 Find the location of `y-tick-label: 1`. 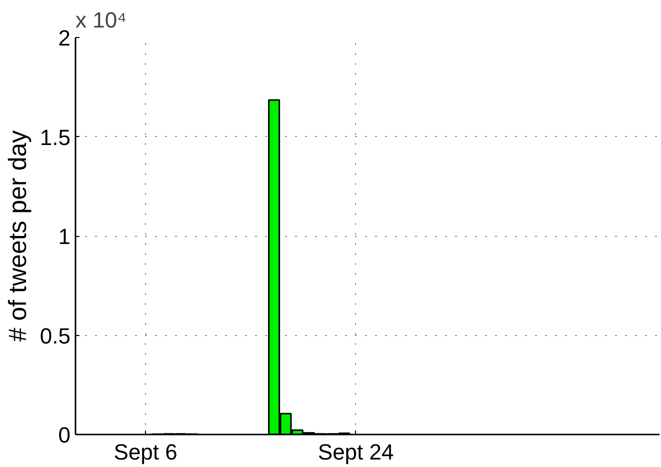

y-tick-label: 1 is located at coordinates (64, 236).